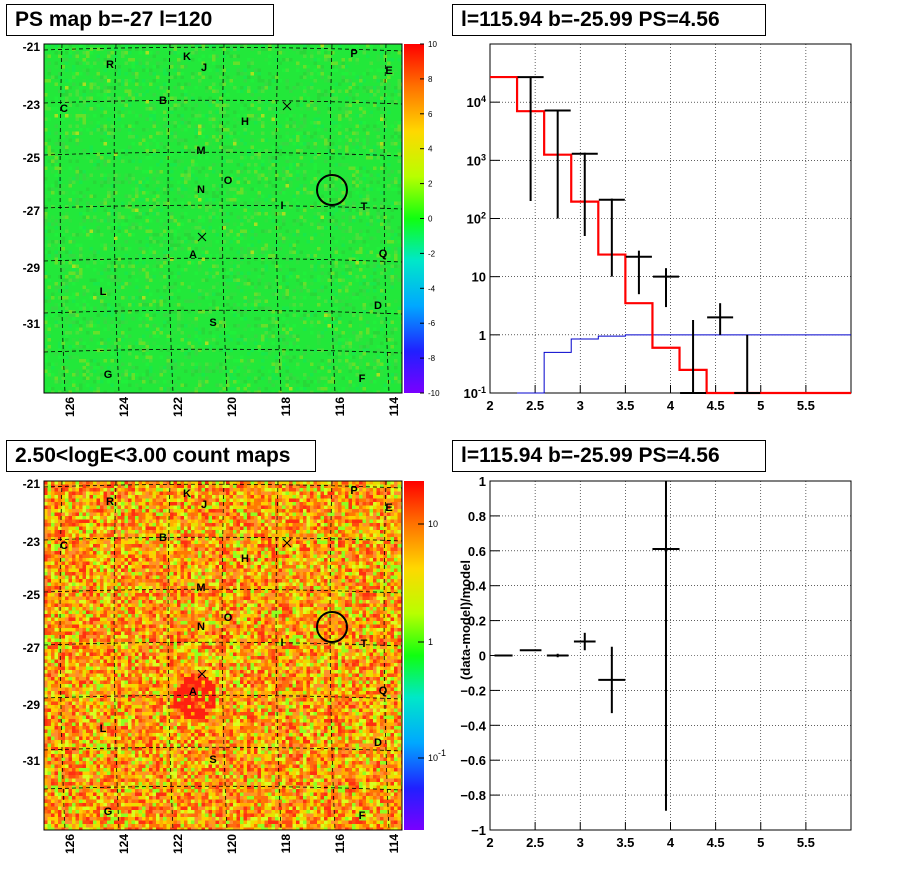 The height and width of the screenshot is (875, 898). What do you see at coordinates (477, 516) in the screenshot?
I see `y-tick-label: 0.8` at bounding box center [477, 516].